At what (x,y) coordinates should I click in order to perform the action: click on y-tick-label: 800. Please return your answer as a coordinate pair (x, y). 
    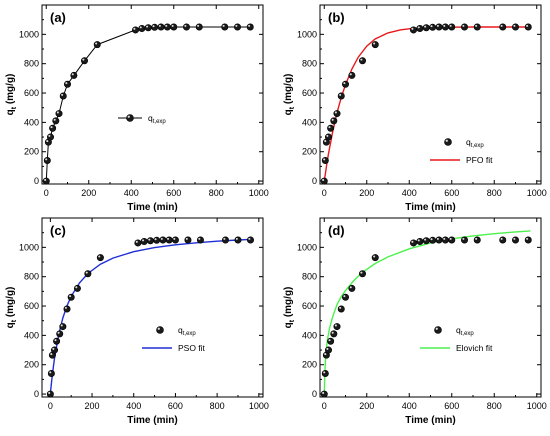
    Looking at the image, I should click on (309, 277).